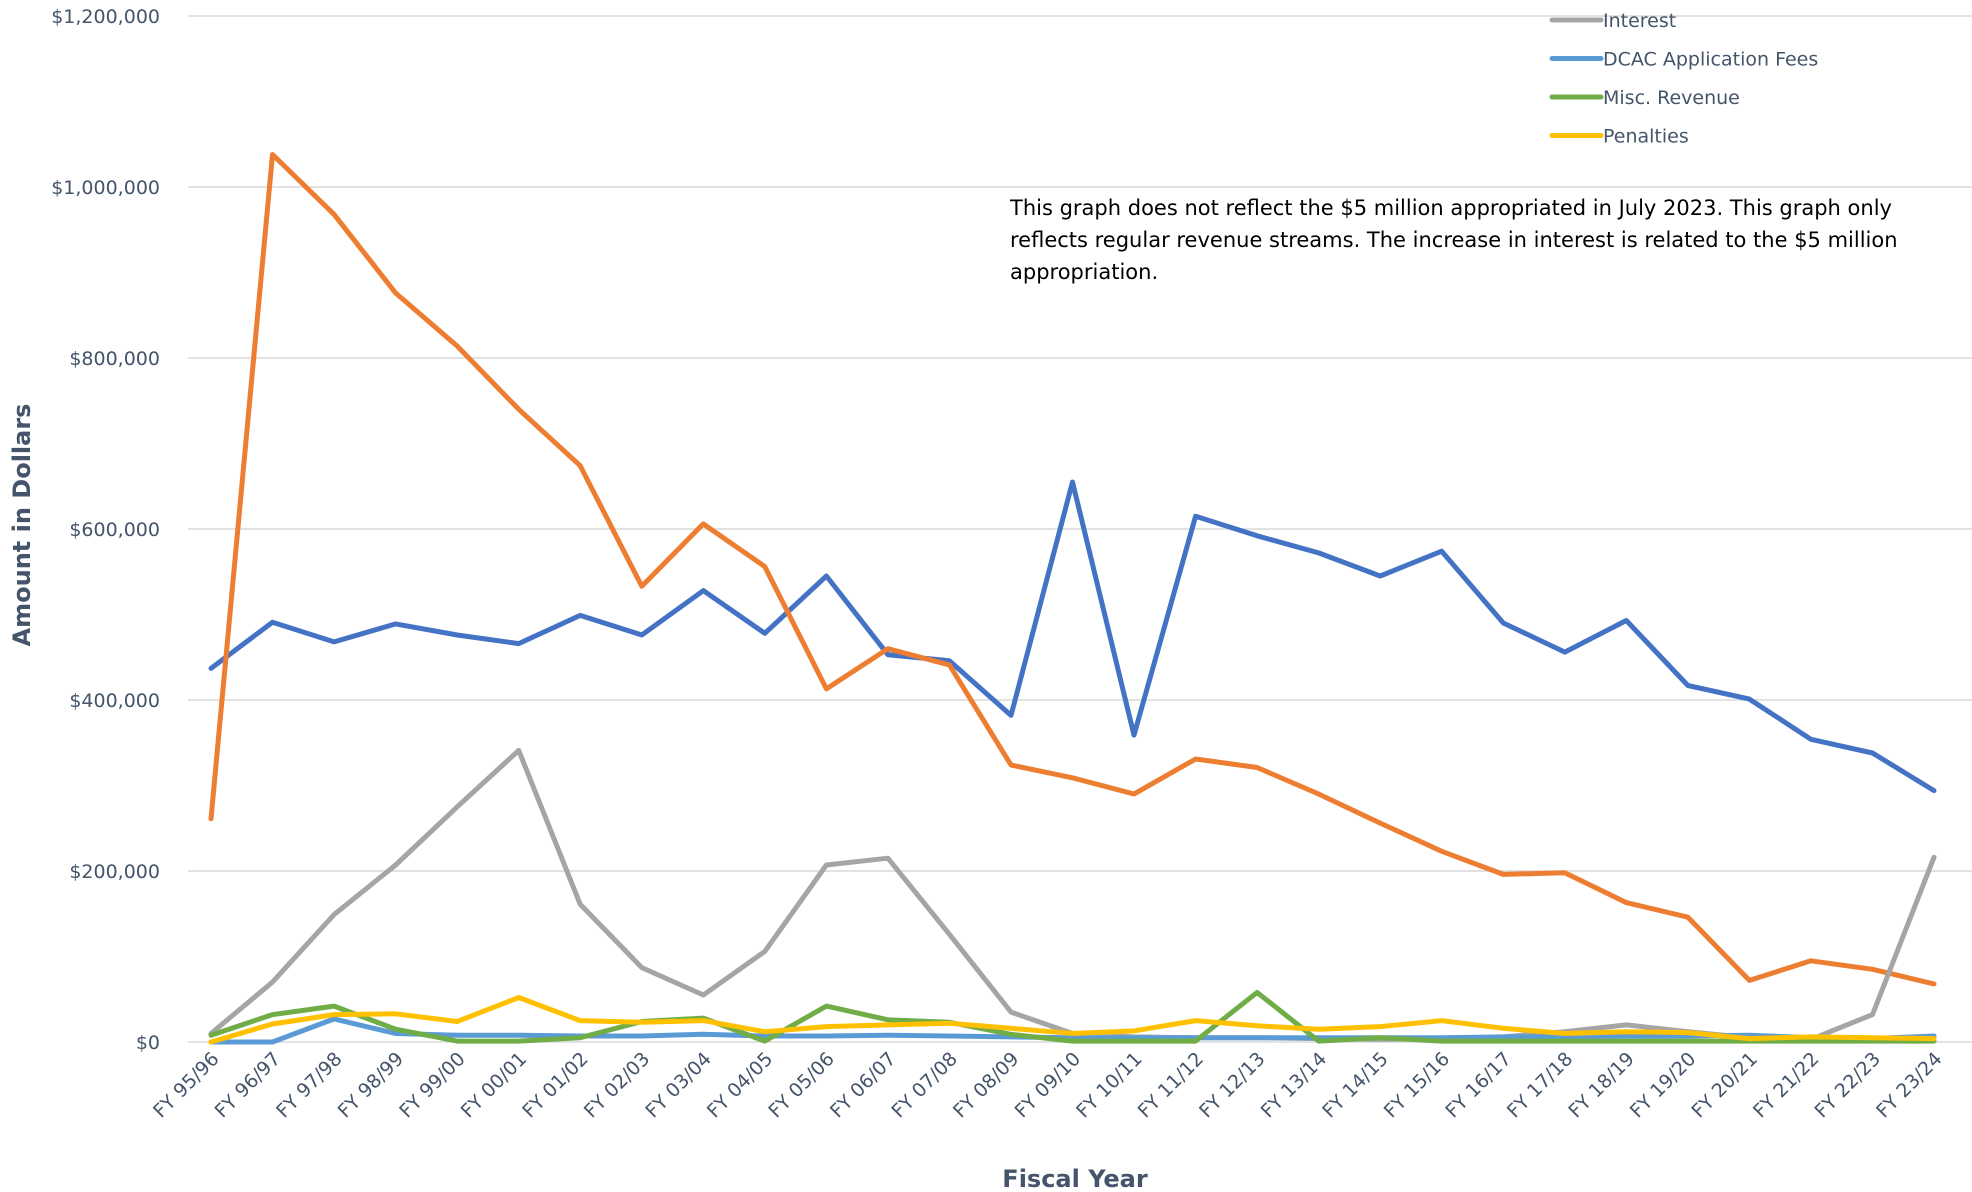 This screenshot has width=1972, height=1192. What do you see at coordinates (1171, 1085) in the screenshot?
I see `x-tick-label: FY 11/12` at bounding box center [1171, 1085].